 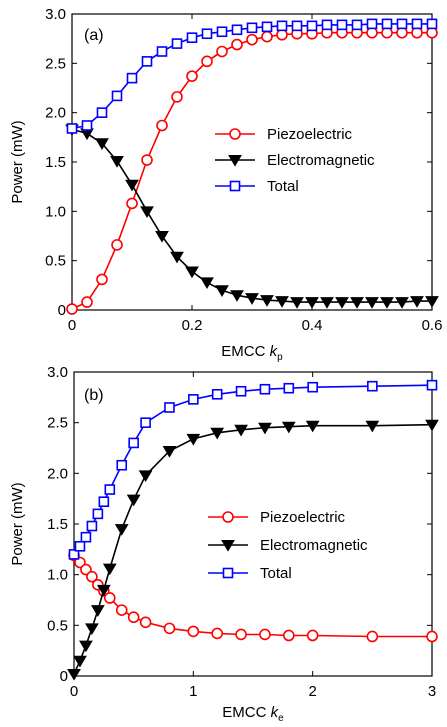 What do you see at coordinates (64, 676) in the screenshot?
I see `y-tick-label: 0` at bounding box center [64, 676].